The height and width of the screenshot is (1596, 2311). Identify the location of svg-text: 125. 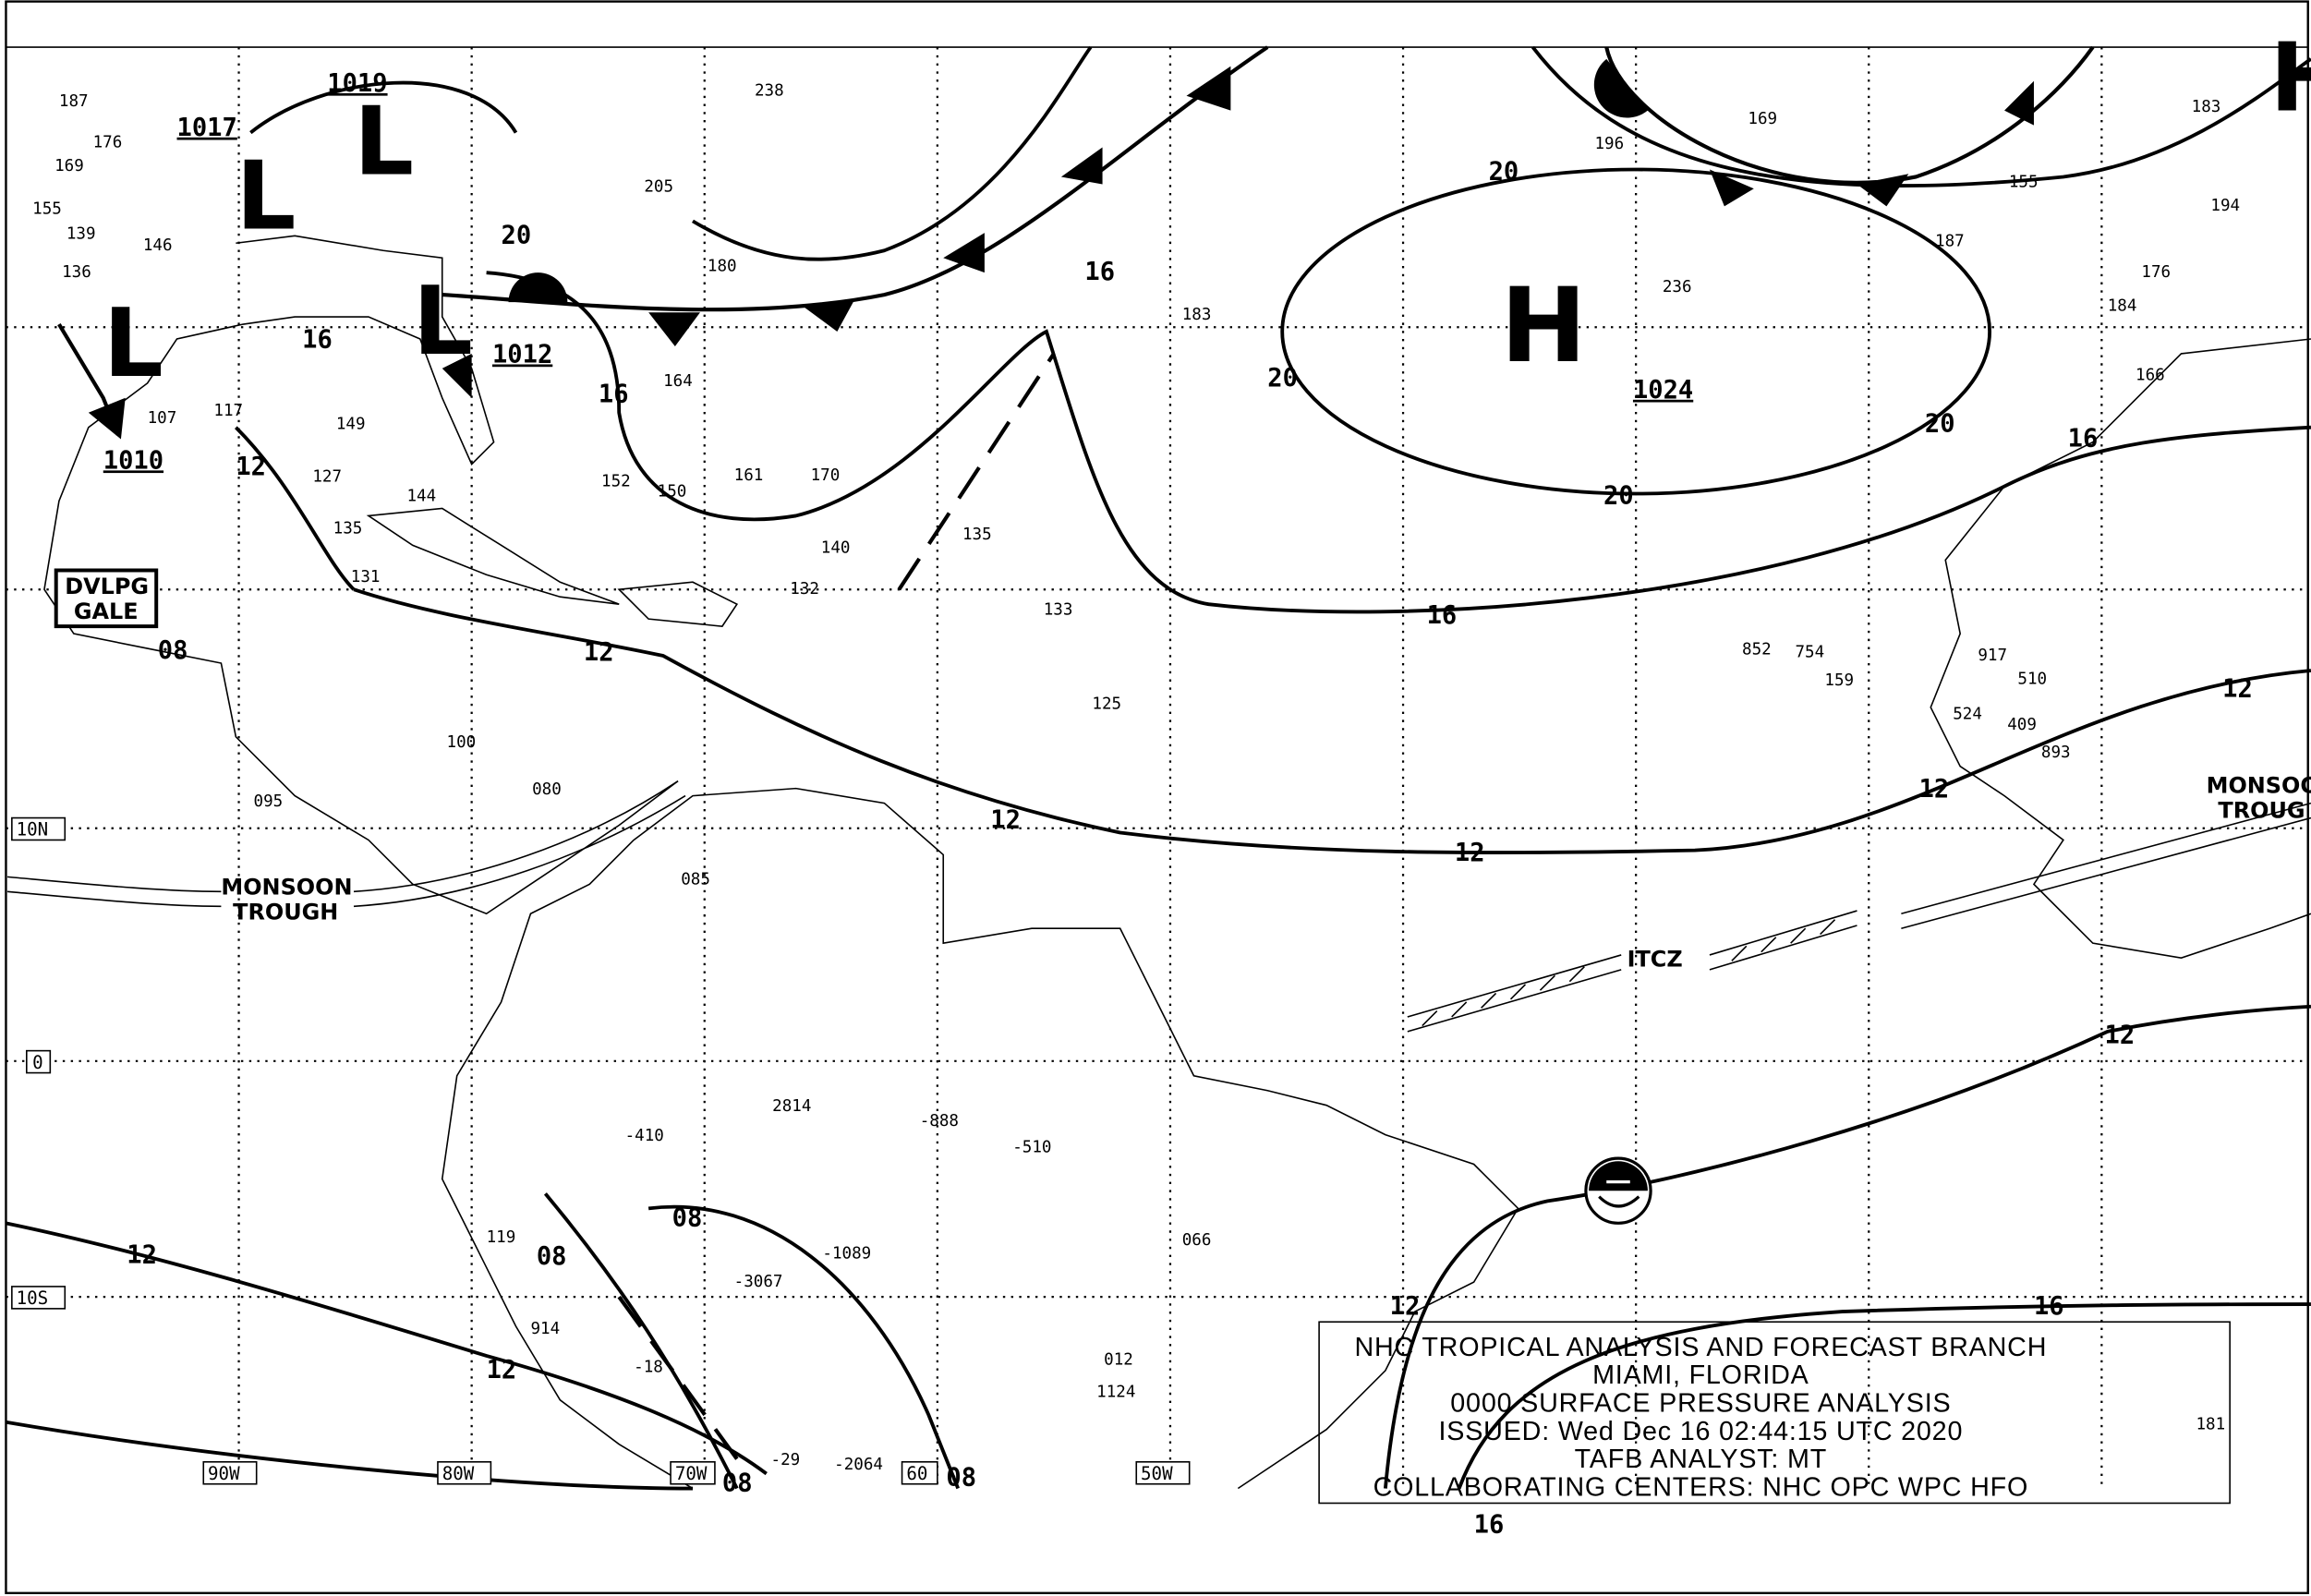
(1106, 704).